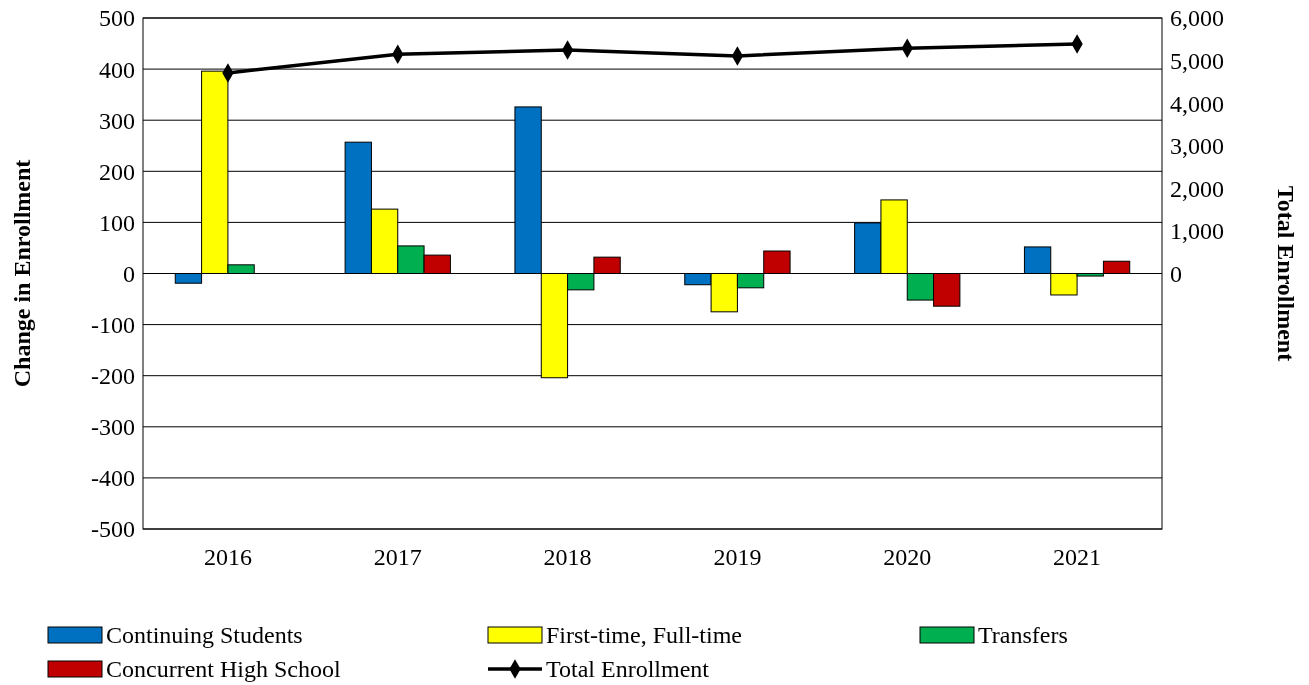 This screenshot has height=685, width=1309. I want to click on y-tick-label: -500, so click(113, 529).